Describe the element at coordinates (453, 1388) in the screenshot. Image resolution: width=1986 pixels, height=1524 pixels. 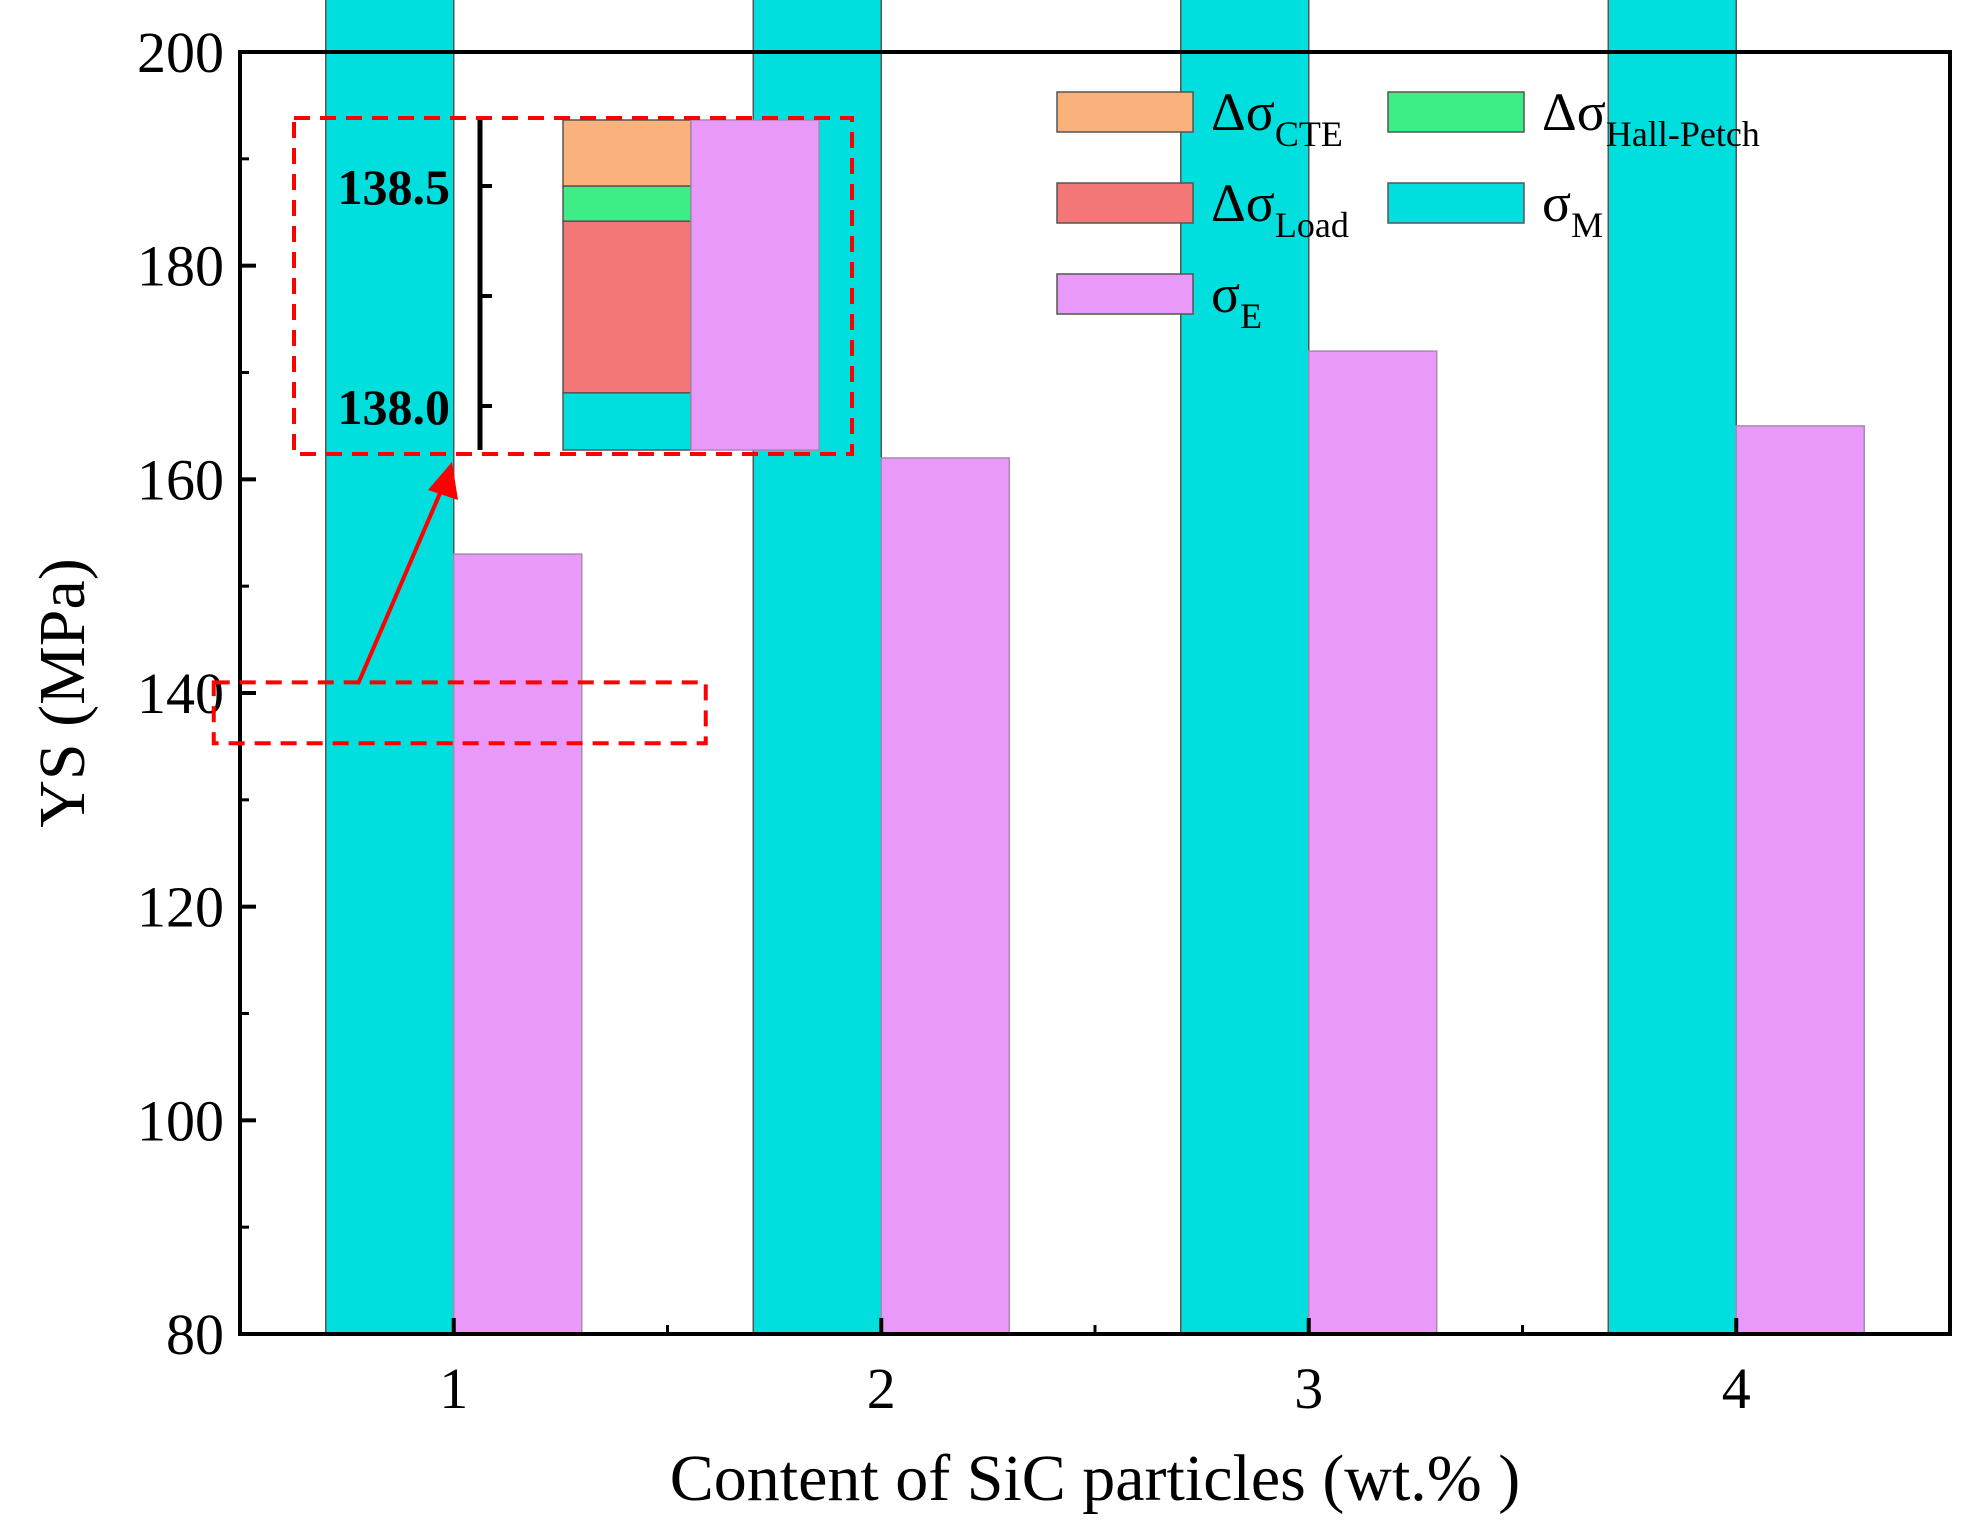
I see `x-tick-label-1: 1` at that location.